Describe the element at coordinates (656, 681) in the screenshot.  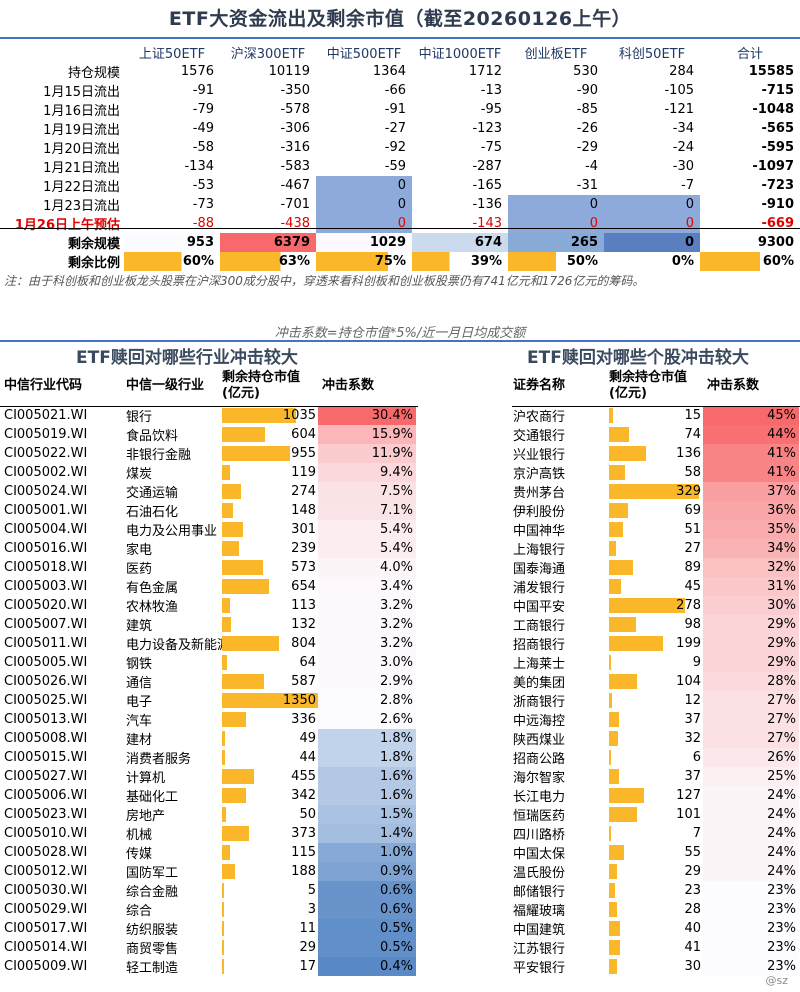
I see `stock-row: 美的集团 104 28%` at that location.